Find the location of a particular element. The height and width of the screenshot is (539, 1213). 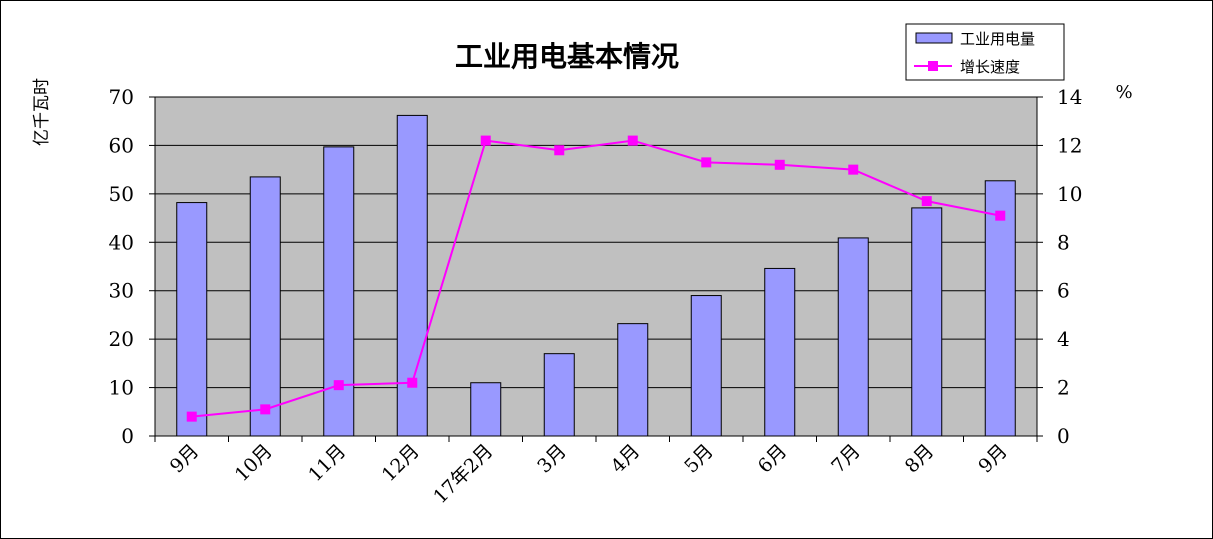

x-tick-label: 12月 is located at coordinates (401, 463).